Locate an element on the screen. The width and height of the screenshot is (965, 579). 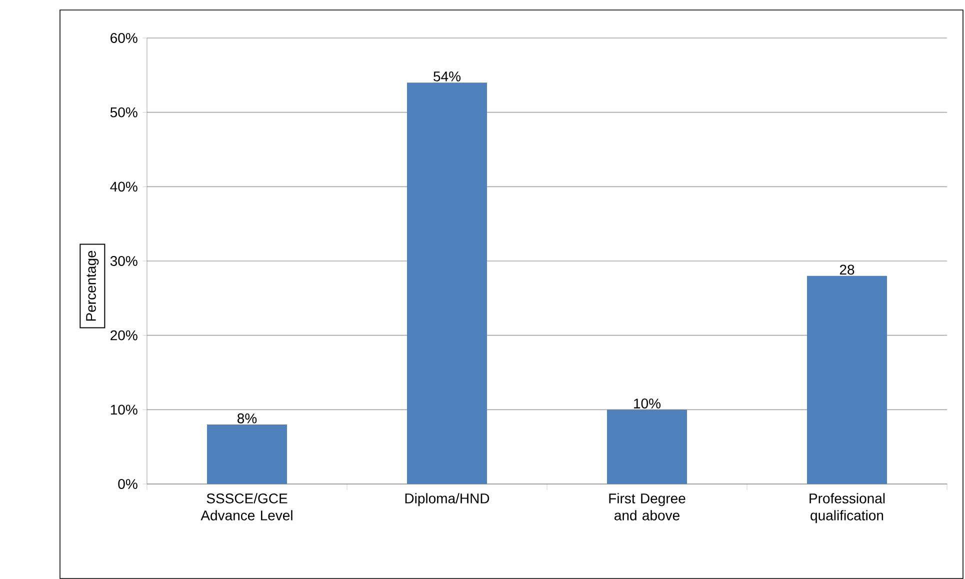
data-label: 8% is located at coordinates (247, 418).